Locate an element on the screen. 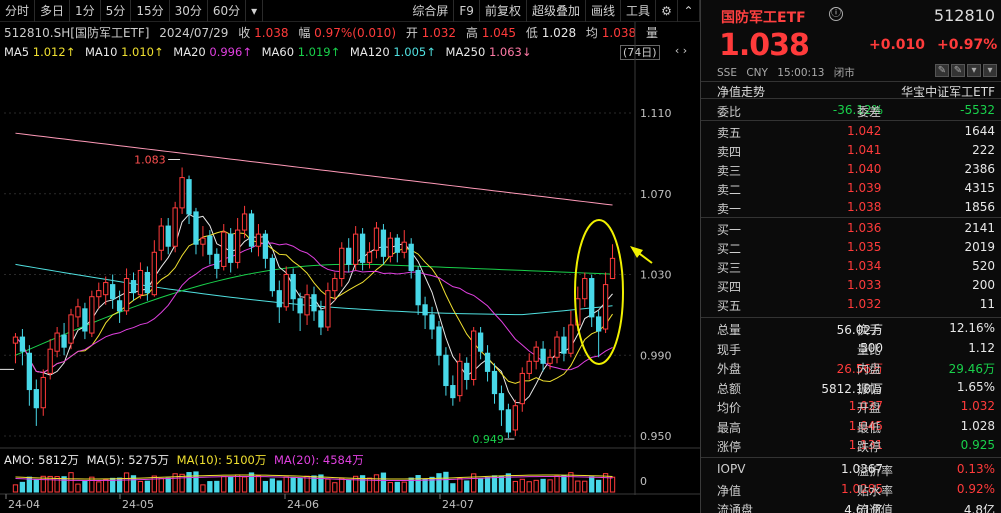 The height and width of the screenshot is (513, 1001). stat-row: IOPV 1.0367 溢折率 0.13% is located at coordinates (851, 469).